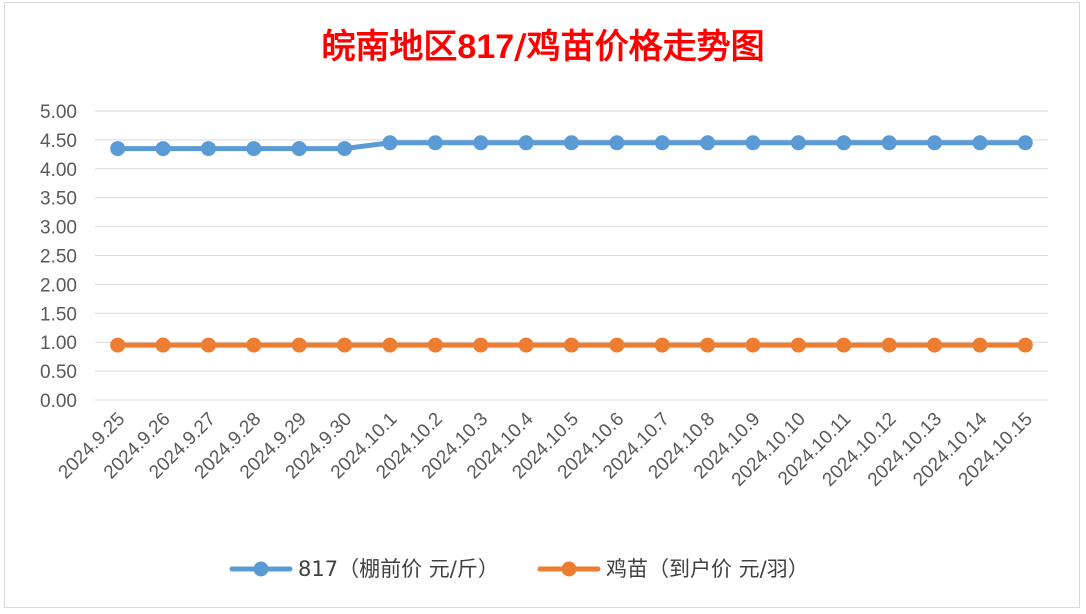  What do you see at coordinates (58, 141) in the screenshot?
I see `y-tick-label: 4.50` at bounding box center [58, 141].